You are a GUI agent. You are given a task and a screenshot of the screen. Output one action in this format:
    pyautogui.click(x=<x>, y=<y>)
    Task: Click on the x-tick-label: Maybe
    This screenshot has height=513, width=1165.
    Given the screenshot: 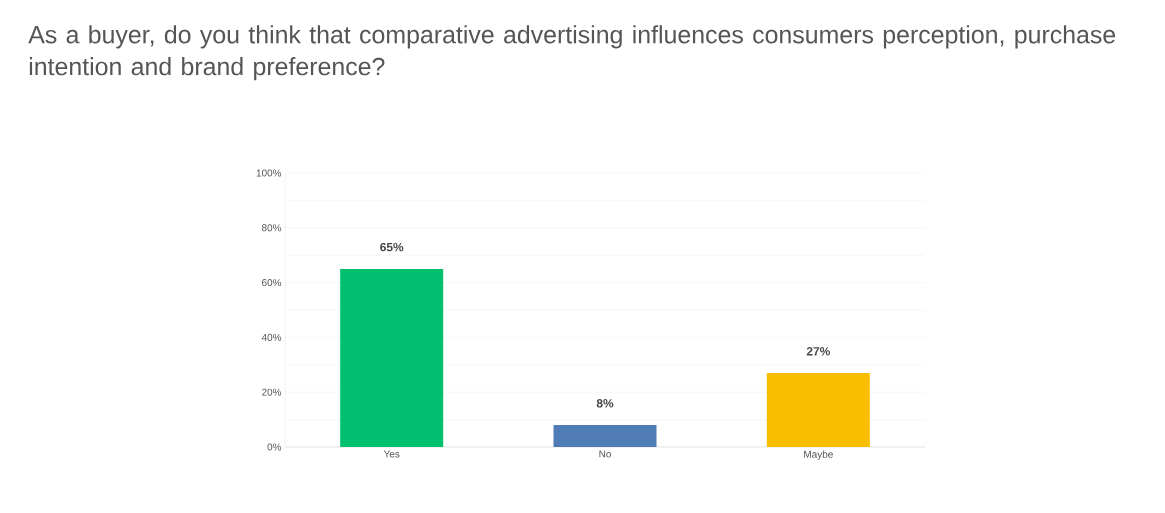 What is the action you would take?
    pyautogui.click(x=818, y=455)
    